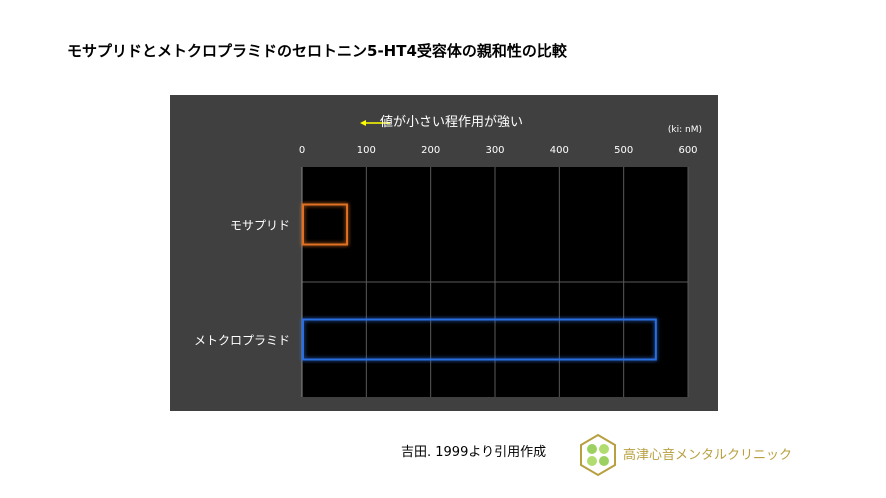 The width and height of the screenshot is (886, 498). What do you see at coordinates (559, 150) in the screenshot?
I see `x-tick-label: 400` at bounding box center [559, 150].